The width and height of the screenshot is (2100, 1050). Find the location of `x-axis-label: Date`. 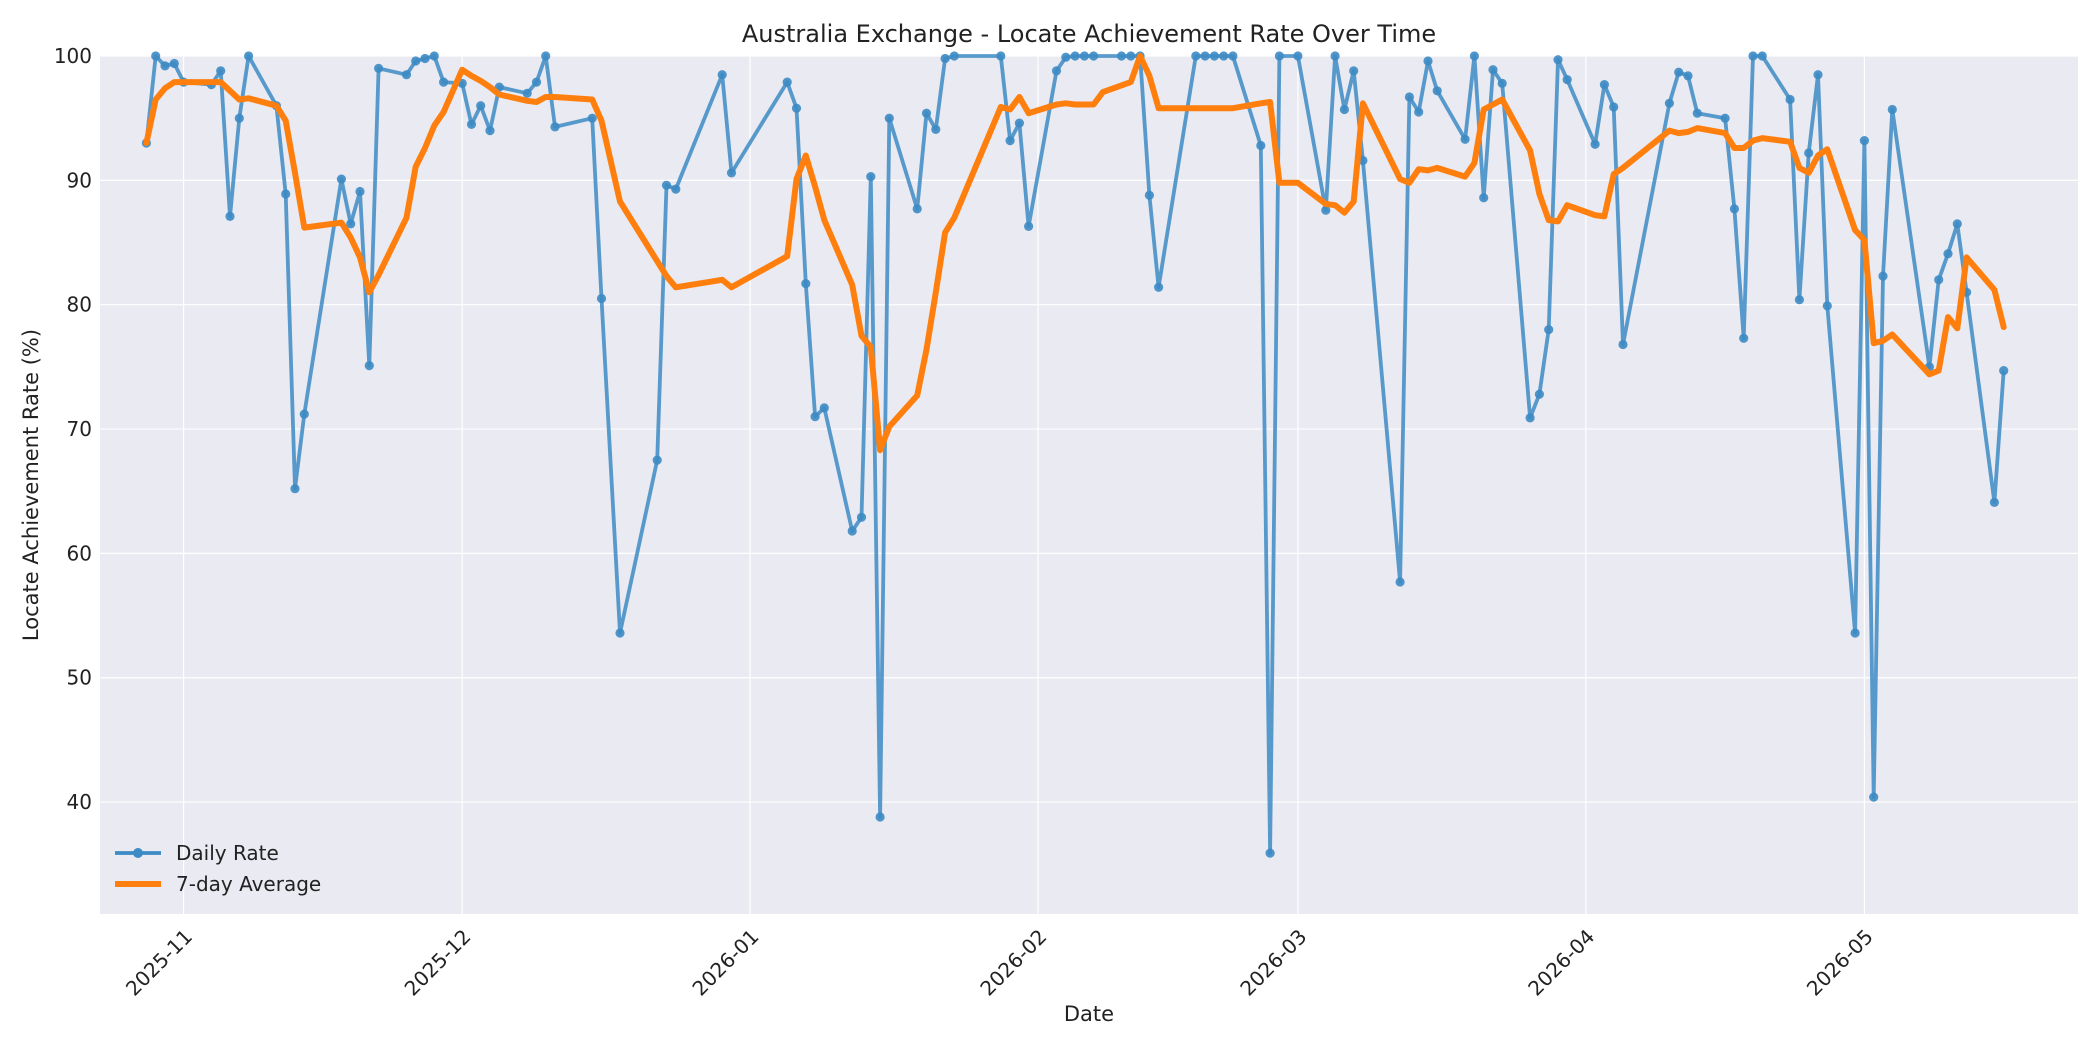

x-axis-label: Date is located at coordinates (1089, 1014).